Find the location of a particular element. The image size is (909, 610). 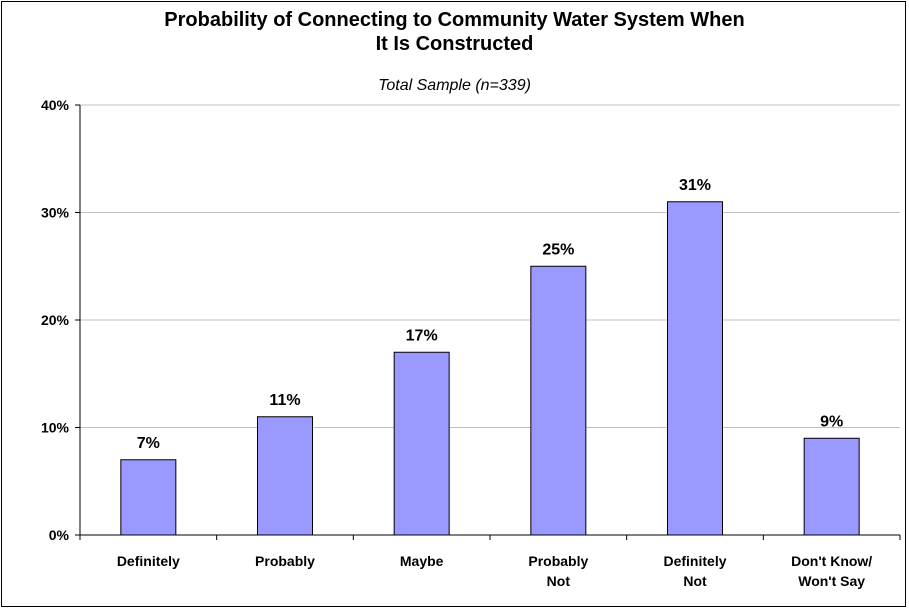

data-label: 17% is located at coordinates (422, 335).